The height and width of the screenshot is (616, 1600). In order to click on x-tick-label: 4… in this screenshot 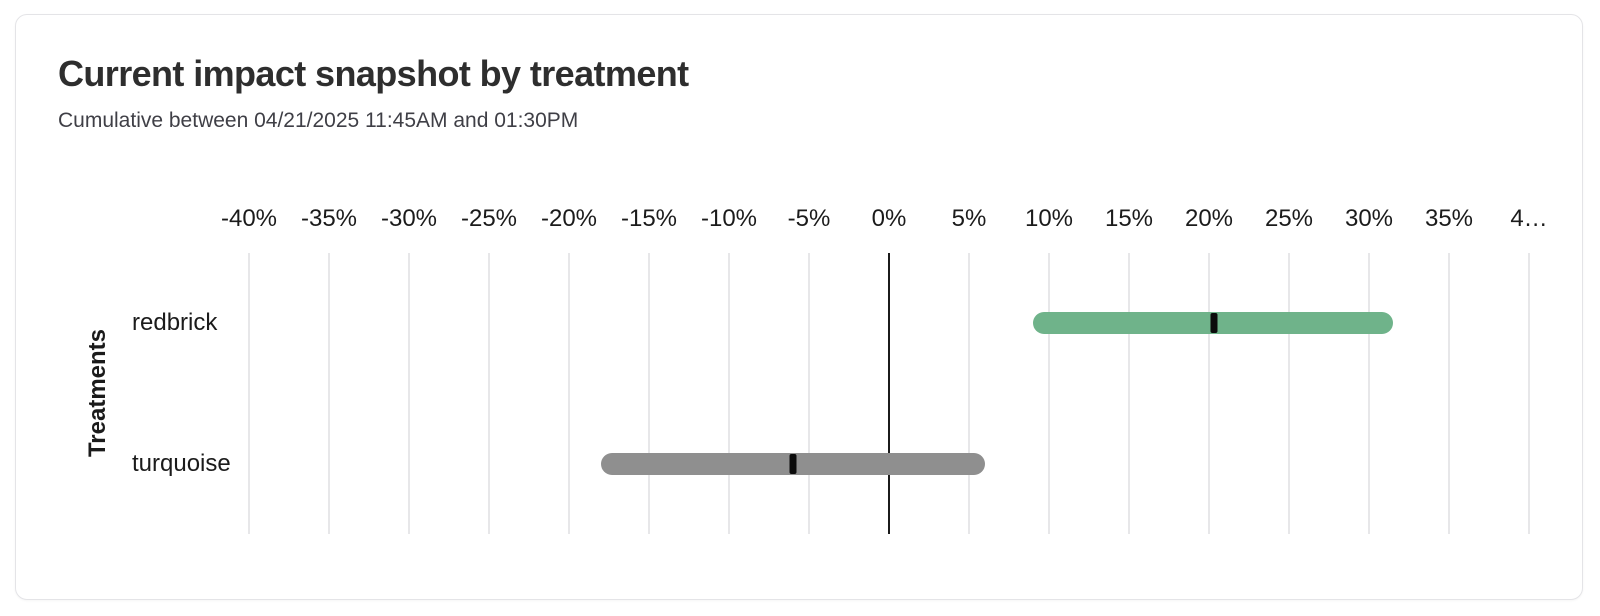, I will do `click(1529, 218)`.